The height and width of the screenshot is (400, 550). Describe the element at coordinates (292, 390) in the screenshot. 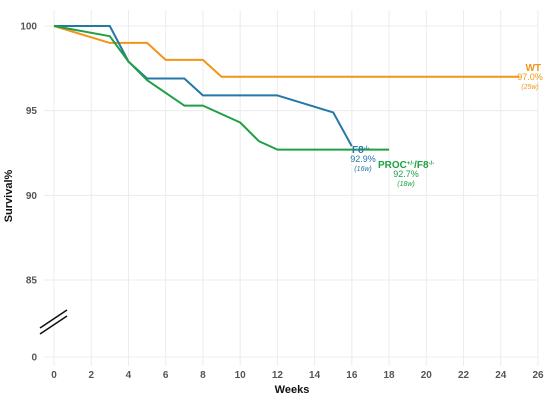

I see `x-axis-title: Weeks` at that location.